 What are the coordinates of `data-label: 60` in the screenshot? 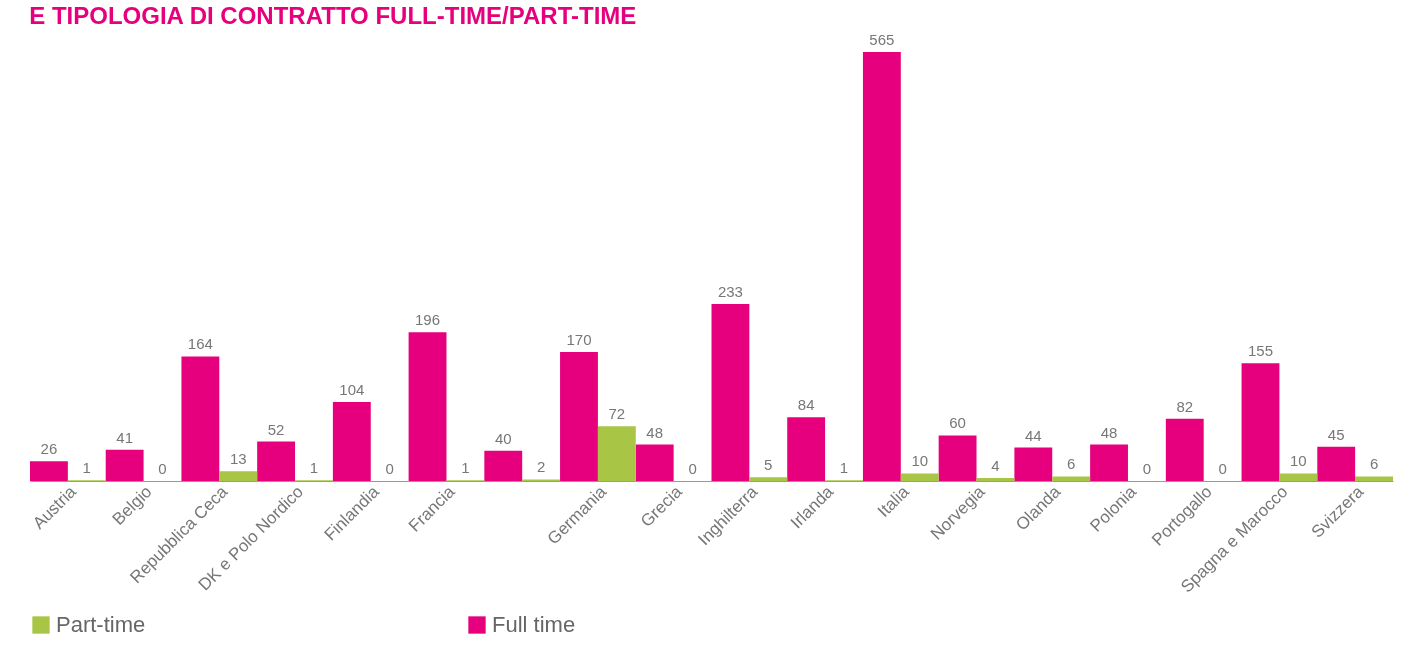 It's located at (957, 423).